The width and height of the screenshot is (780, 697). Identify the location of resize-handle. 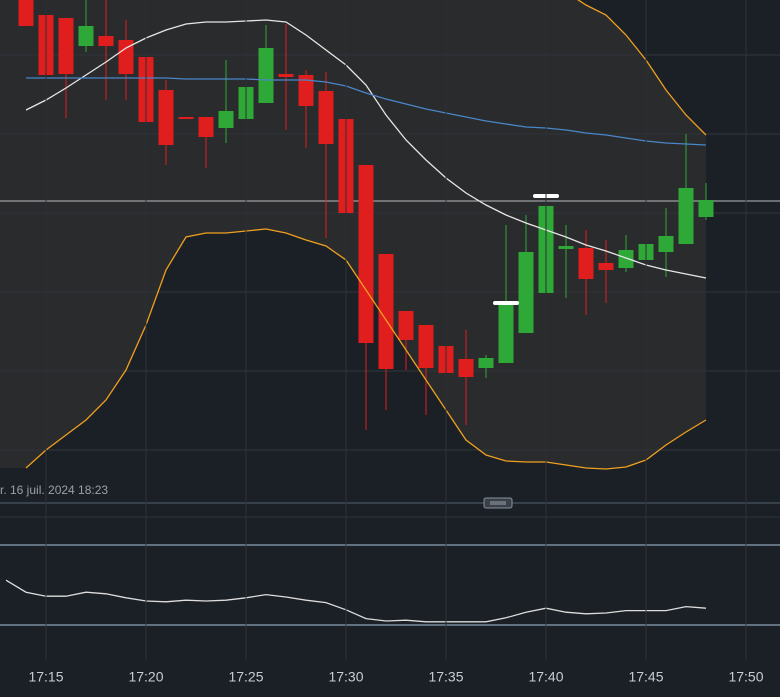
(498, 503).